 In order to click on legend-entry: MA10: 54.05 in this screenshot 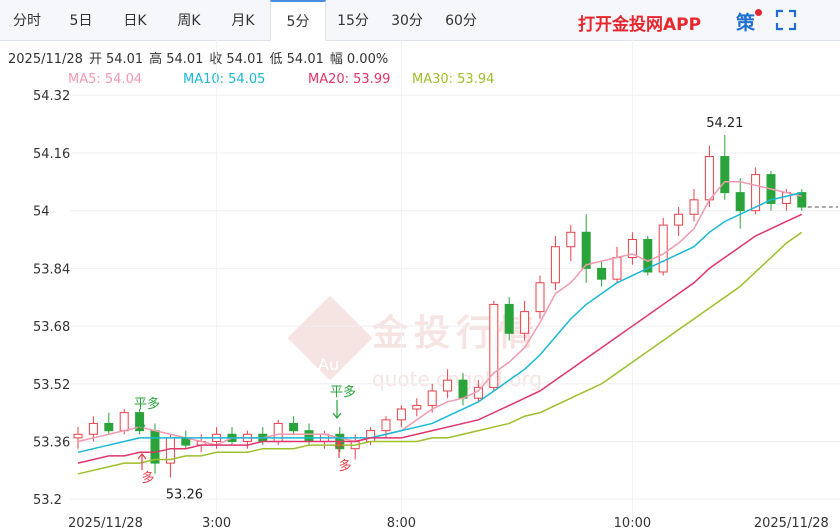, I will do `click(224, 79)`.